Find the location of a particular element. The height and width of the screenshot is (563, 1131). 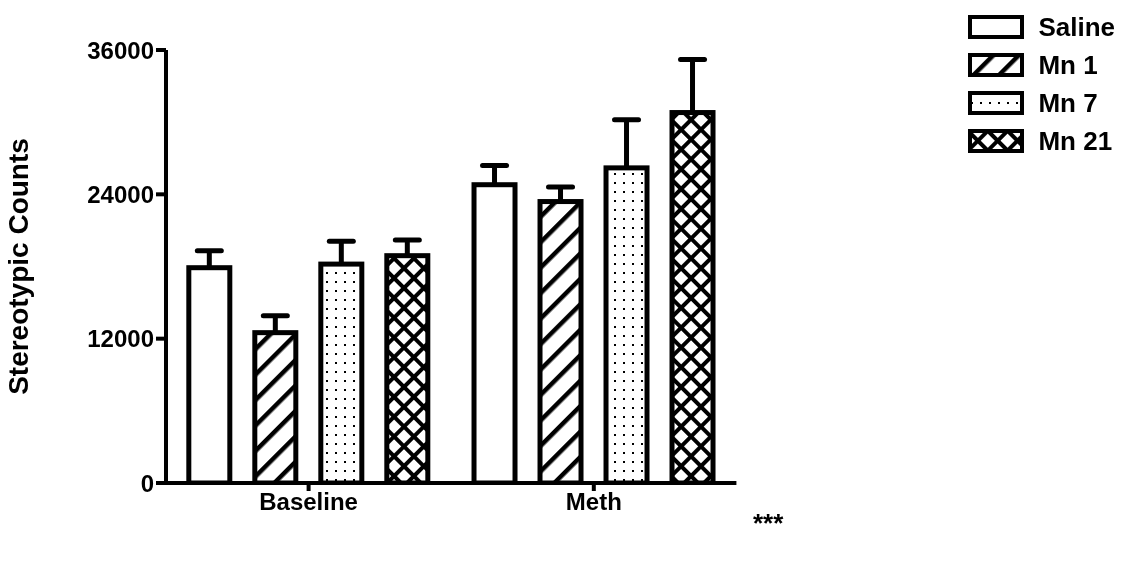

legend-label: Mn 21 is located at coordinates (1075, 141).